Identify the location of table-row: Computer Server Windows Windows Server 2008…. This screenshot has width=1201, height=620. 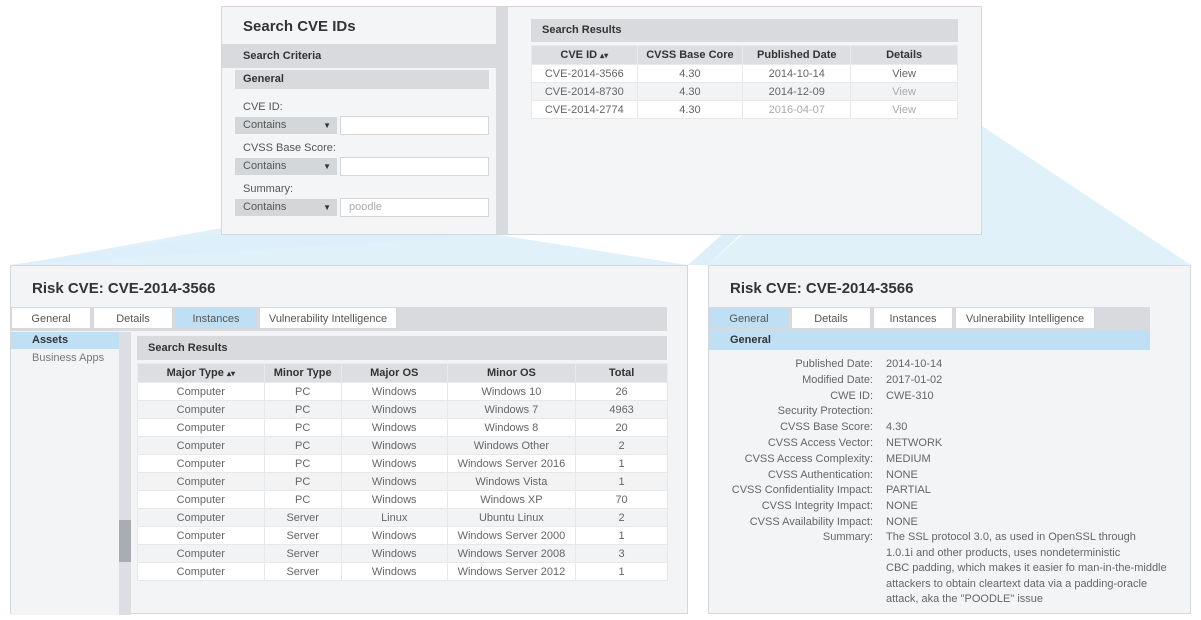
(402, 553).